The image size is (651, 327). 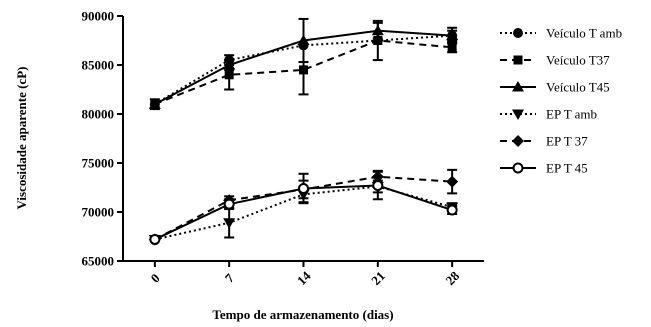 I want to click on legend-item-veiculo-t-amb: Veículo T amb, so click(x=561, y=33).